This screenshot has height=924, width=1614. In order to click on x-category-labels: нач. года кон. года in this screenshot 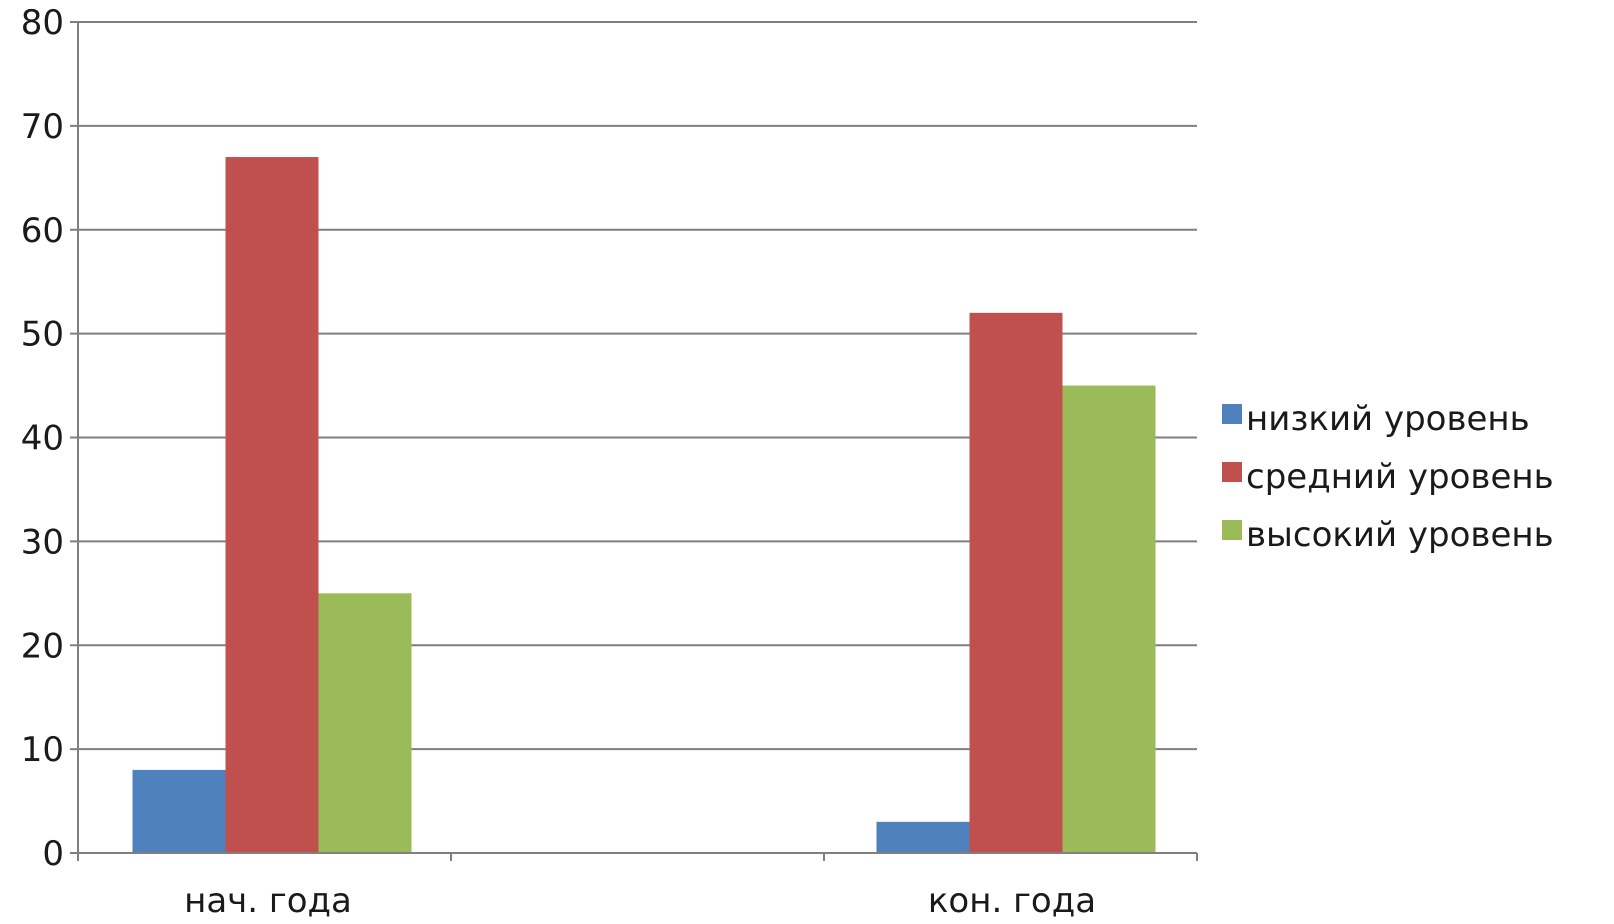, I will do `click(640, 901)`.